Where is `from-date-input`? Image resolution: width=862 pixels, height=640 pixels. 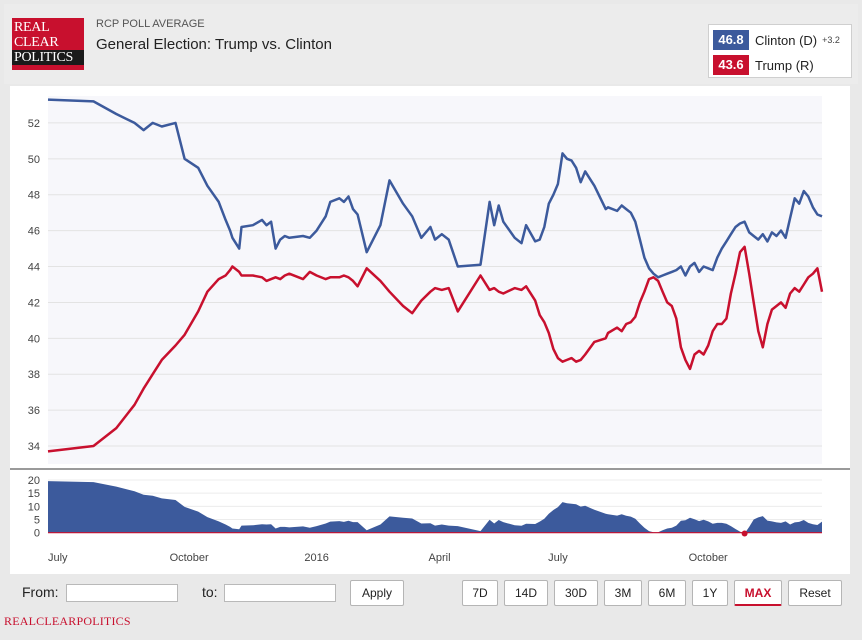 from-date-input is located at coordinates (122, 593).